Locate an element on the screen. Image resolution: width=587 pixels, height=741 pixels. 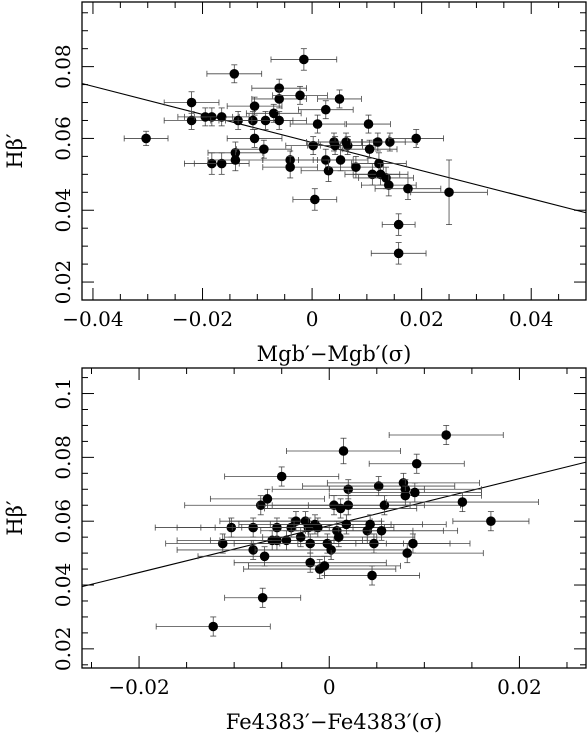
top-x-tick-label: −0.04 is located at coordinates (92, 319).